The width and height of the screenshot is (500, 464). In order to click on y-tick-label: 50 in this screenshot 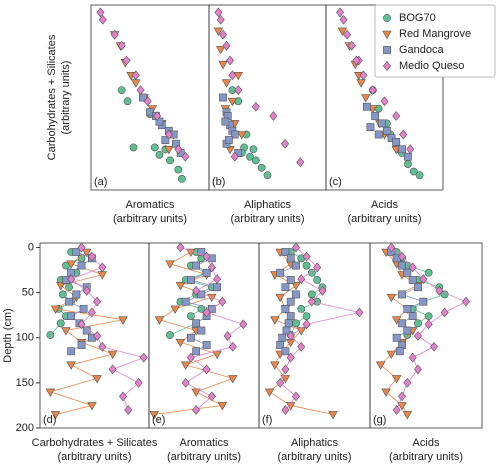, I will do `click(28, 293)`.